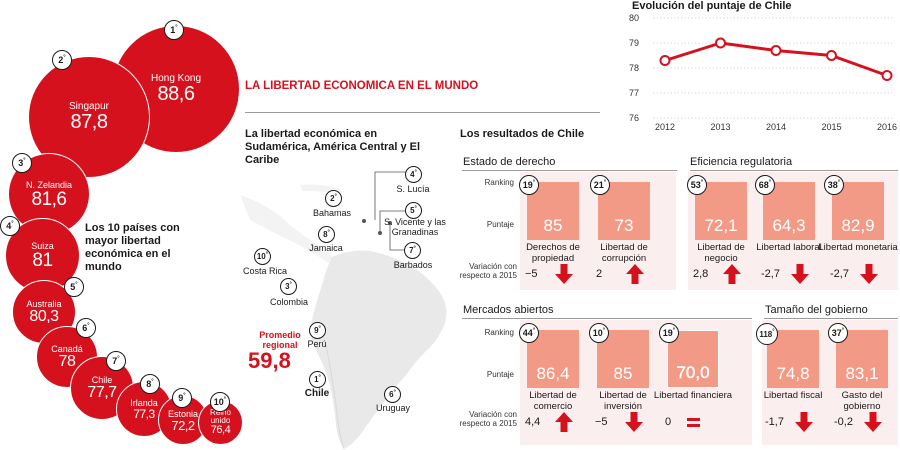 Image resolution: width=900 pixels, height=450 pixels. I want to click on rank-badge: 5 °, so click(74, 287).